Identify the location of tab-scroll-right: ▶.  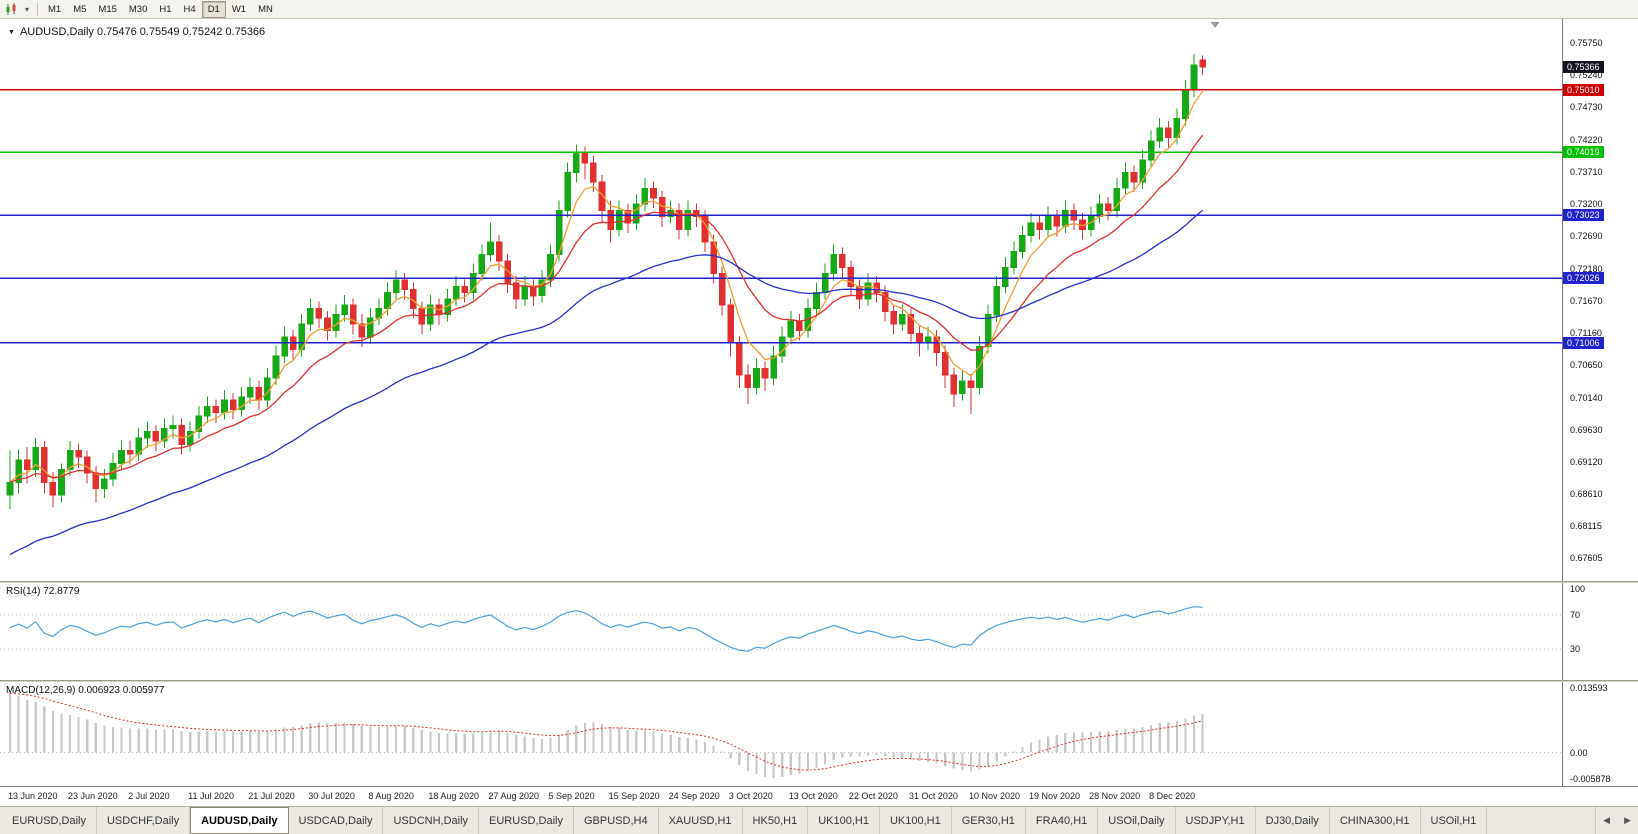
(1627, 820).